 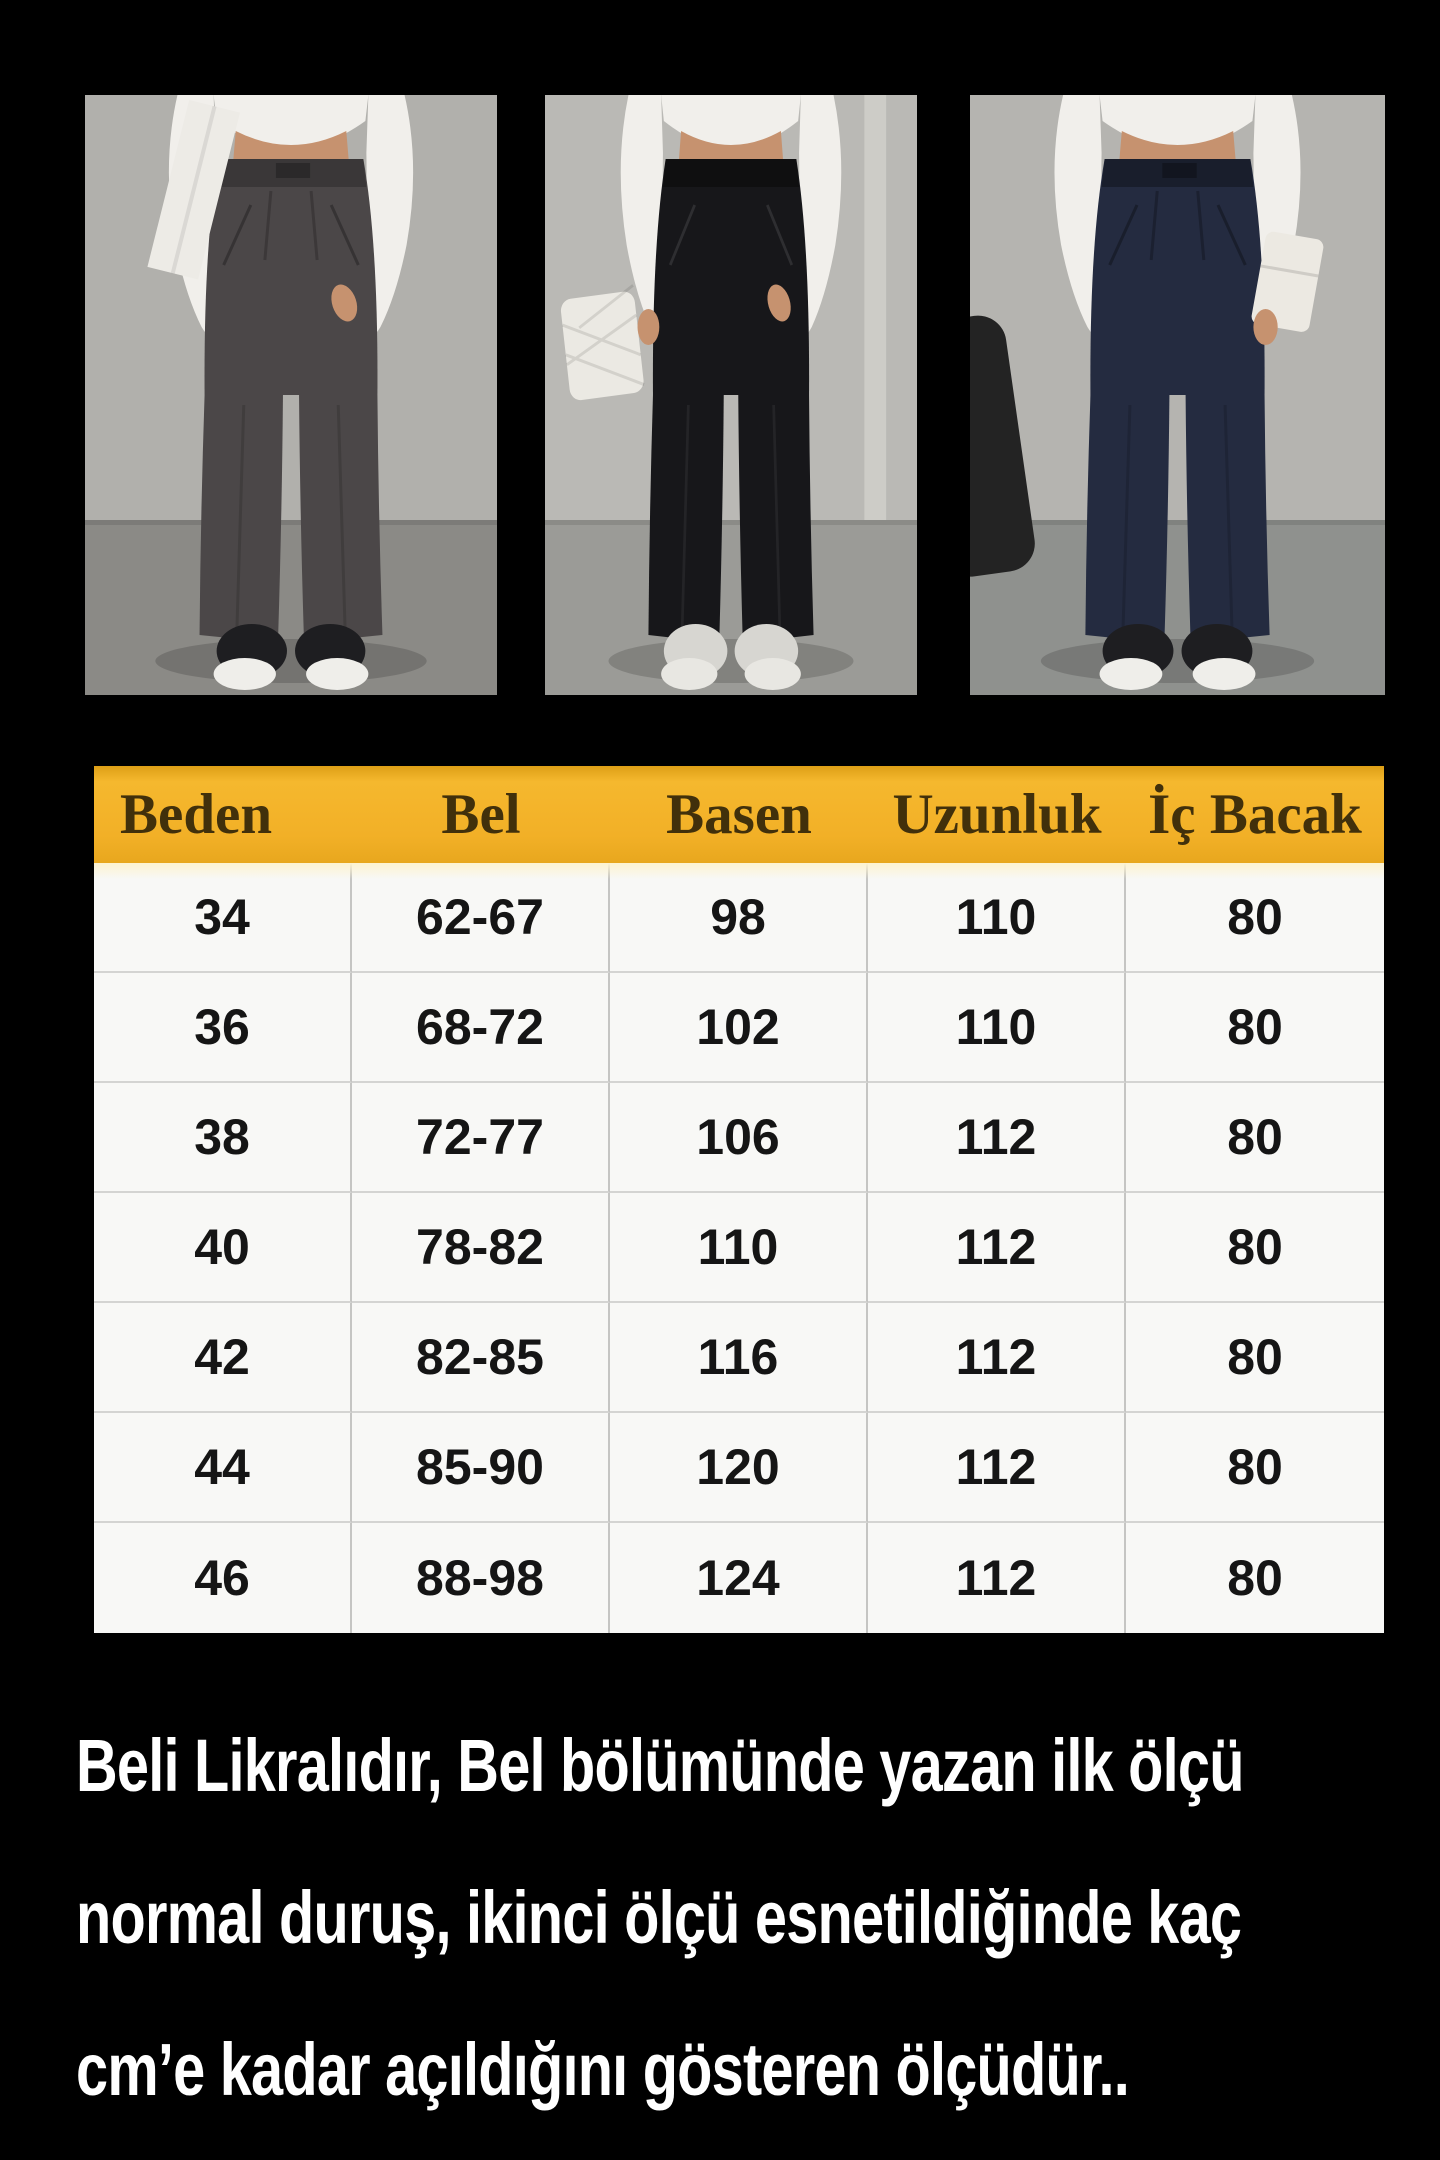 I want to click on black-pillow, so click(x=1002, y=446).